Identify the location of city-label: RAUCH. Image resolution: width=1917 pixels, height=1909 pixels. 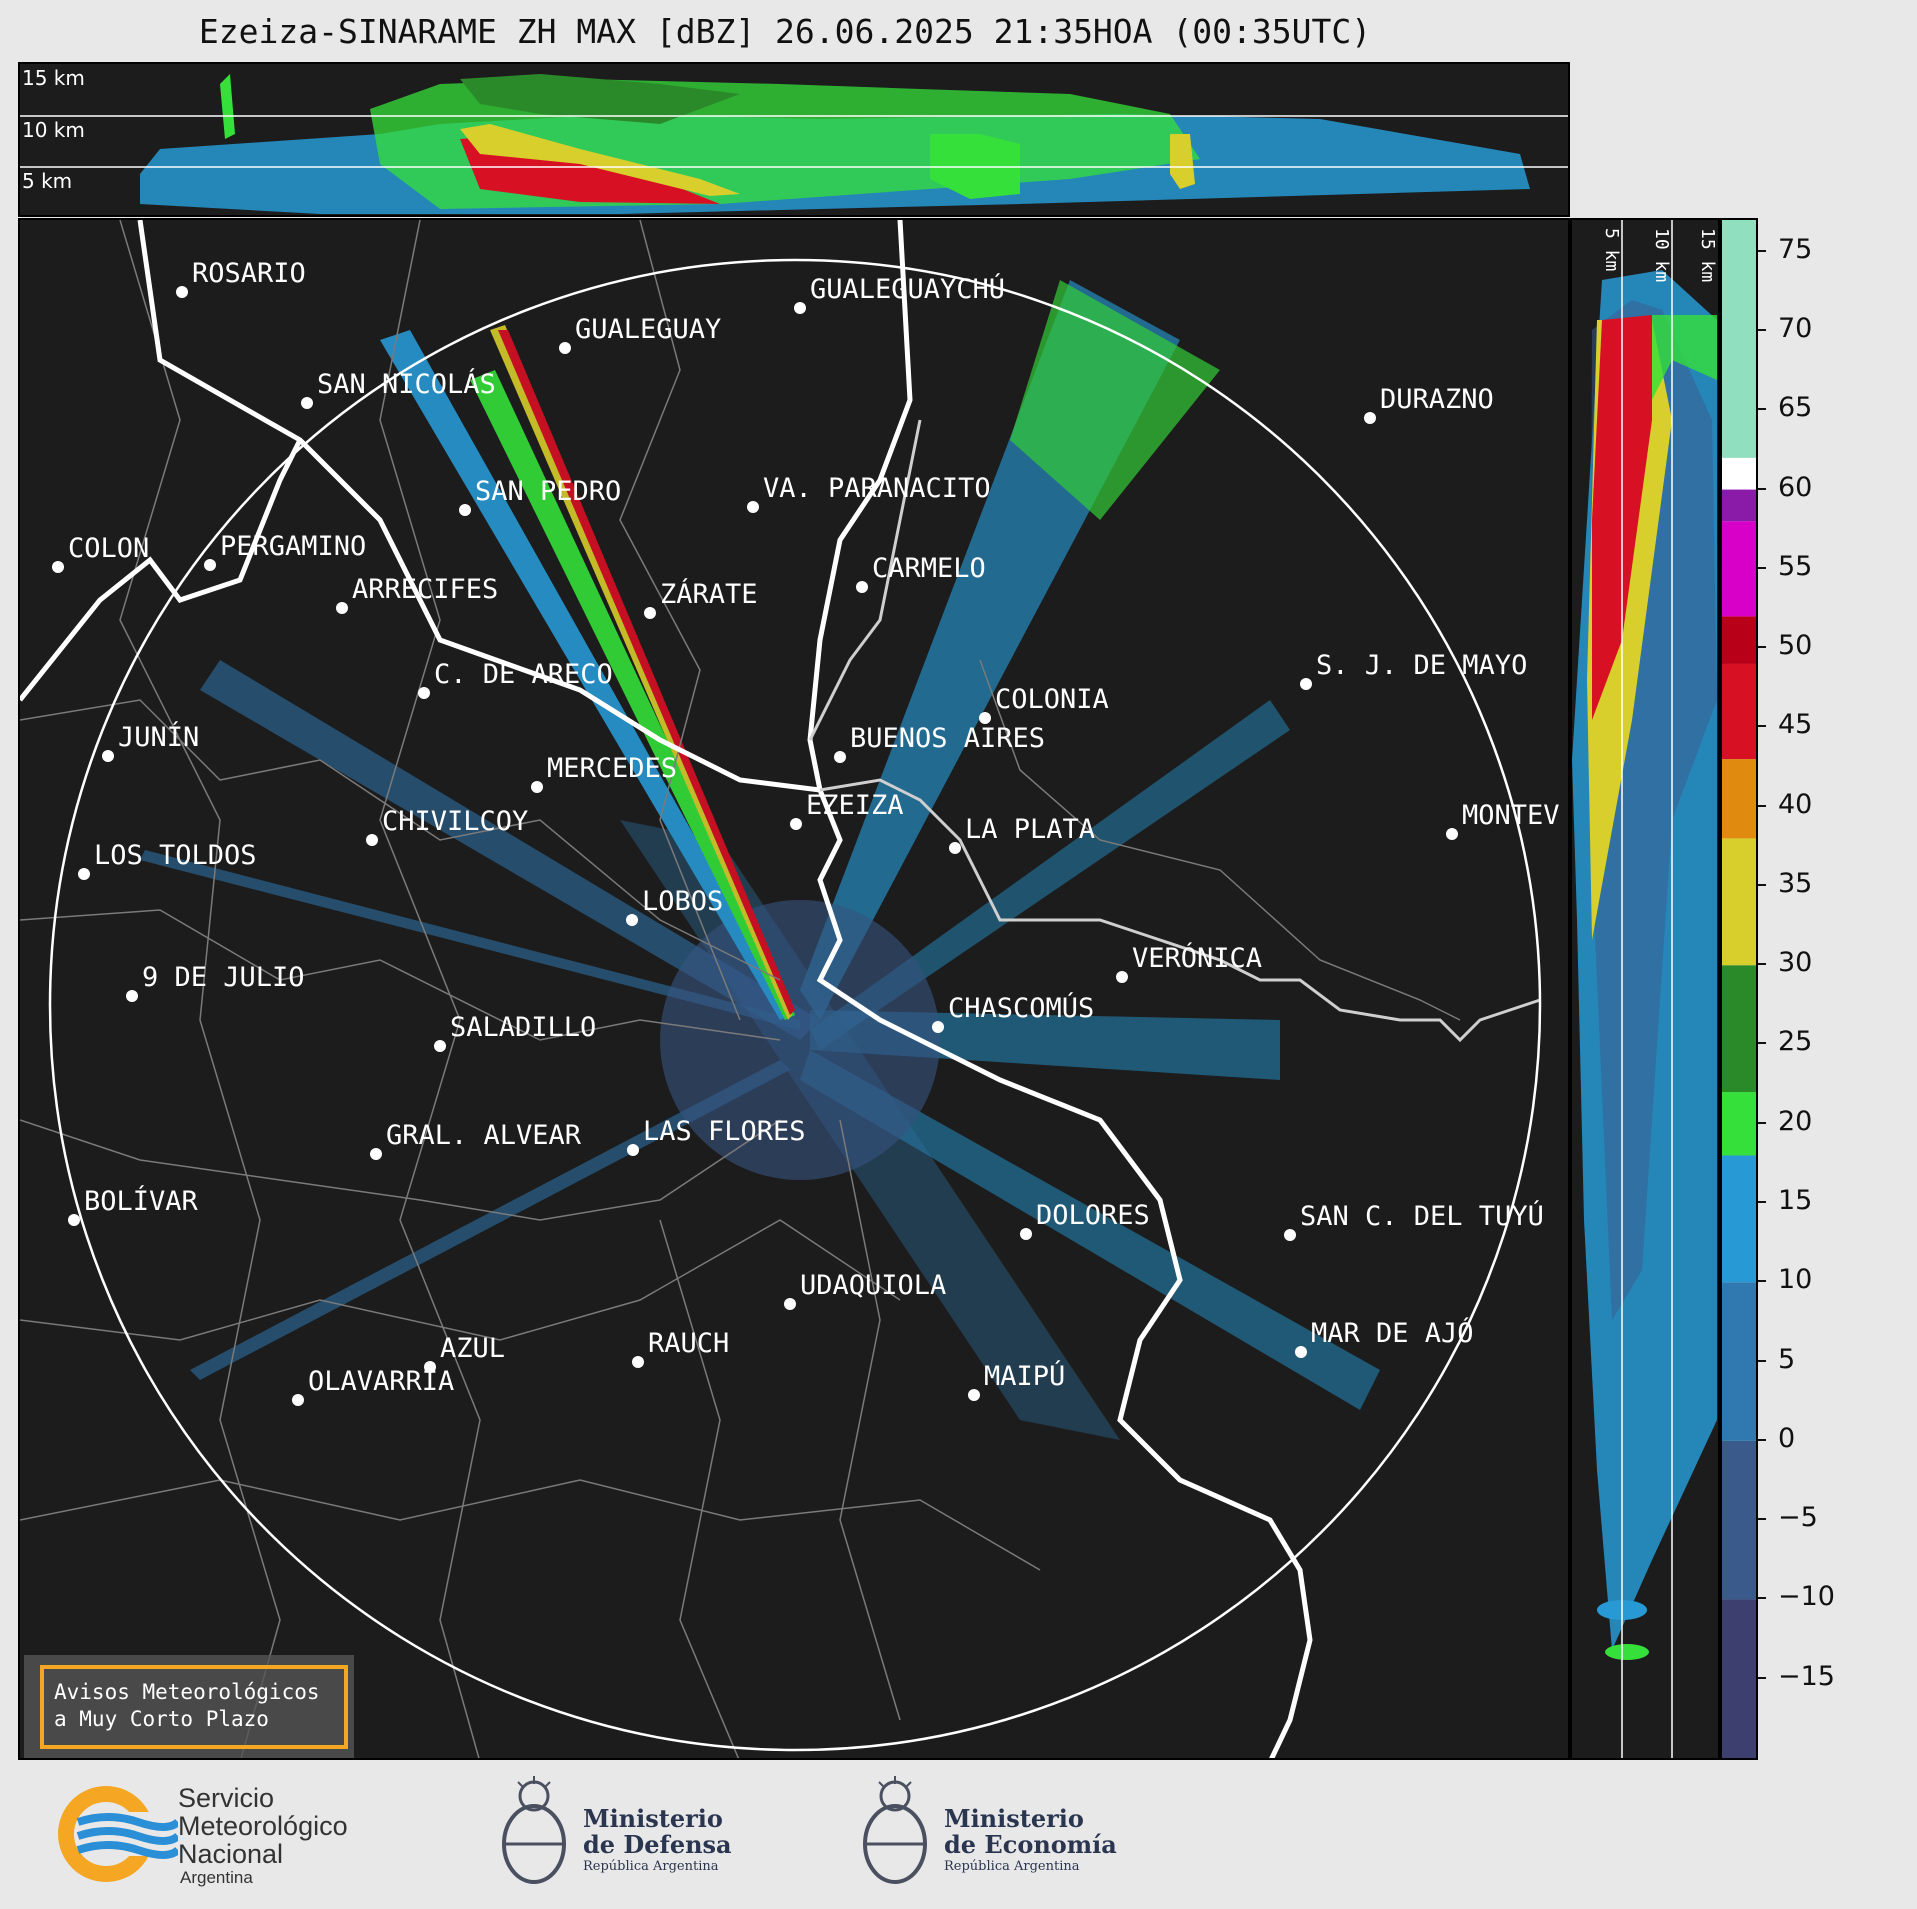
(688, 1343).